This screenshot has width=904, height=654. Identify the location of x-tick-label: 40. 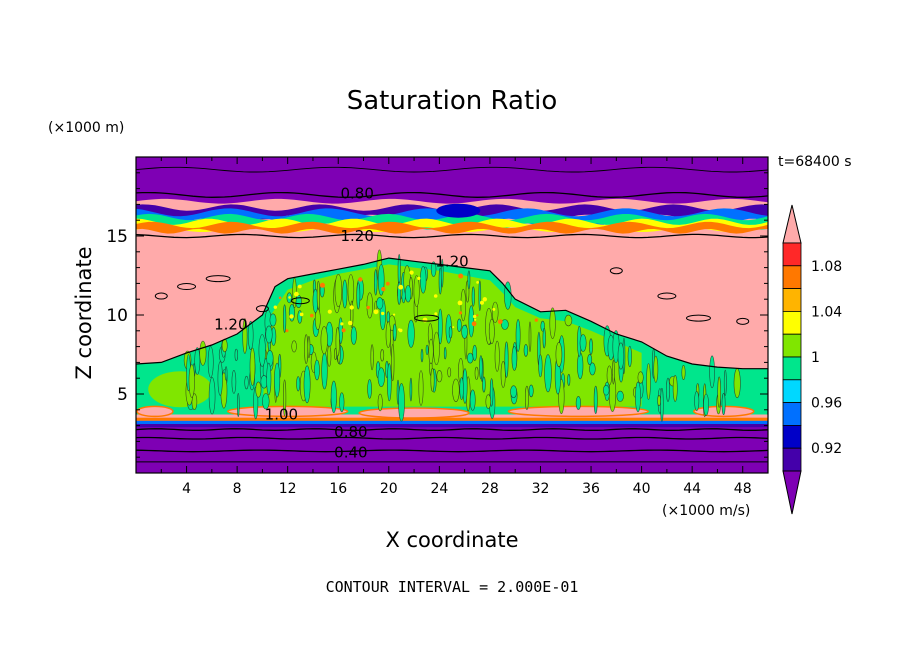
(642, 489).